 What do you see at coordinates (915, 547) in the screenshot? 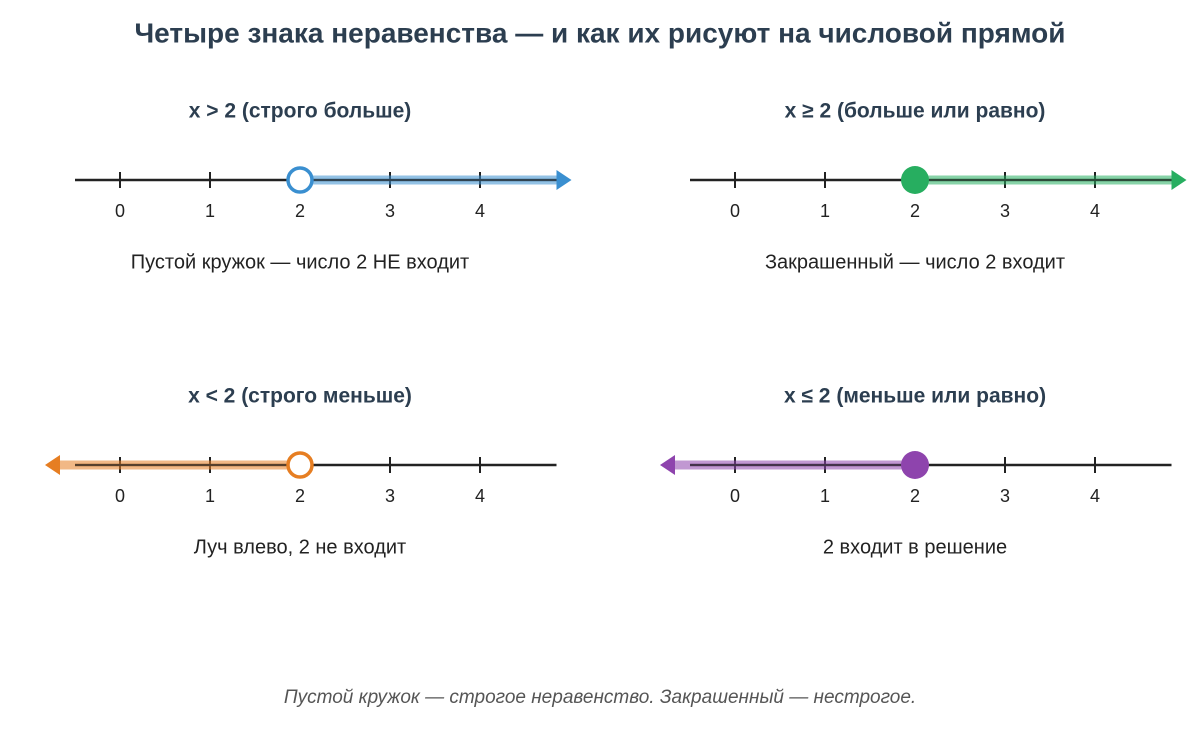
I see `panel-caption: 2 входит в решение` at bounding box center [915, 547].